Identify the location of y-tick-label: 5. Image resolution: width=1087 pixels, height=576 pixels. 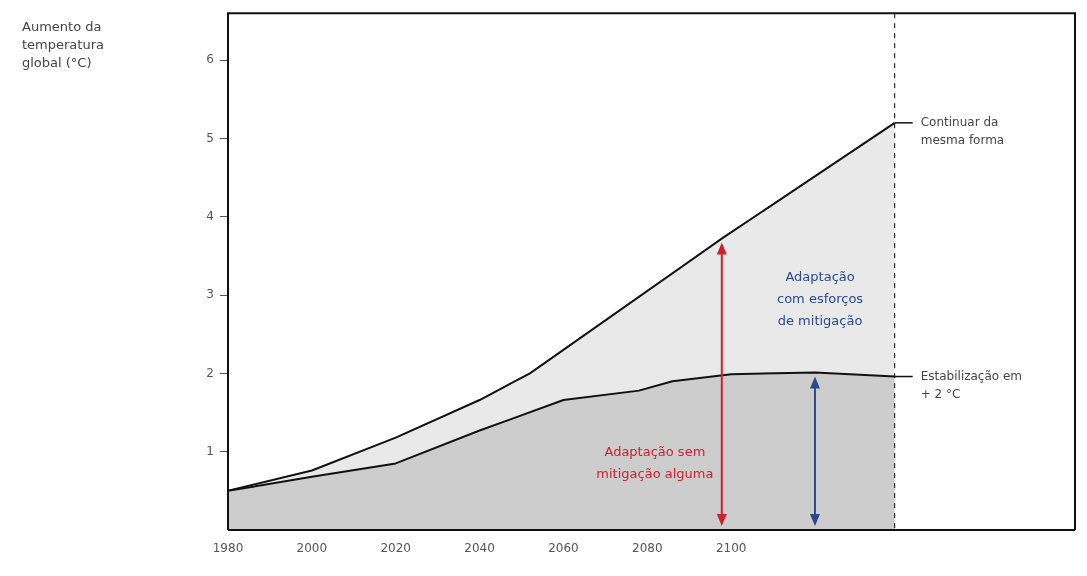
(210, 137).